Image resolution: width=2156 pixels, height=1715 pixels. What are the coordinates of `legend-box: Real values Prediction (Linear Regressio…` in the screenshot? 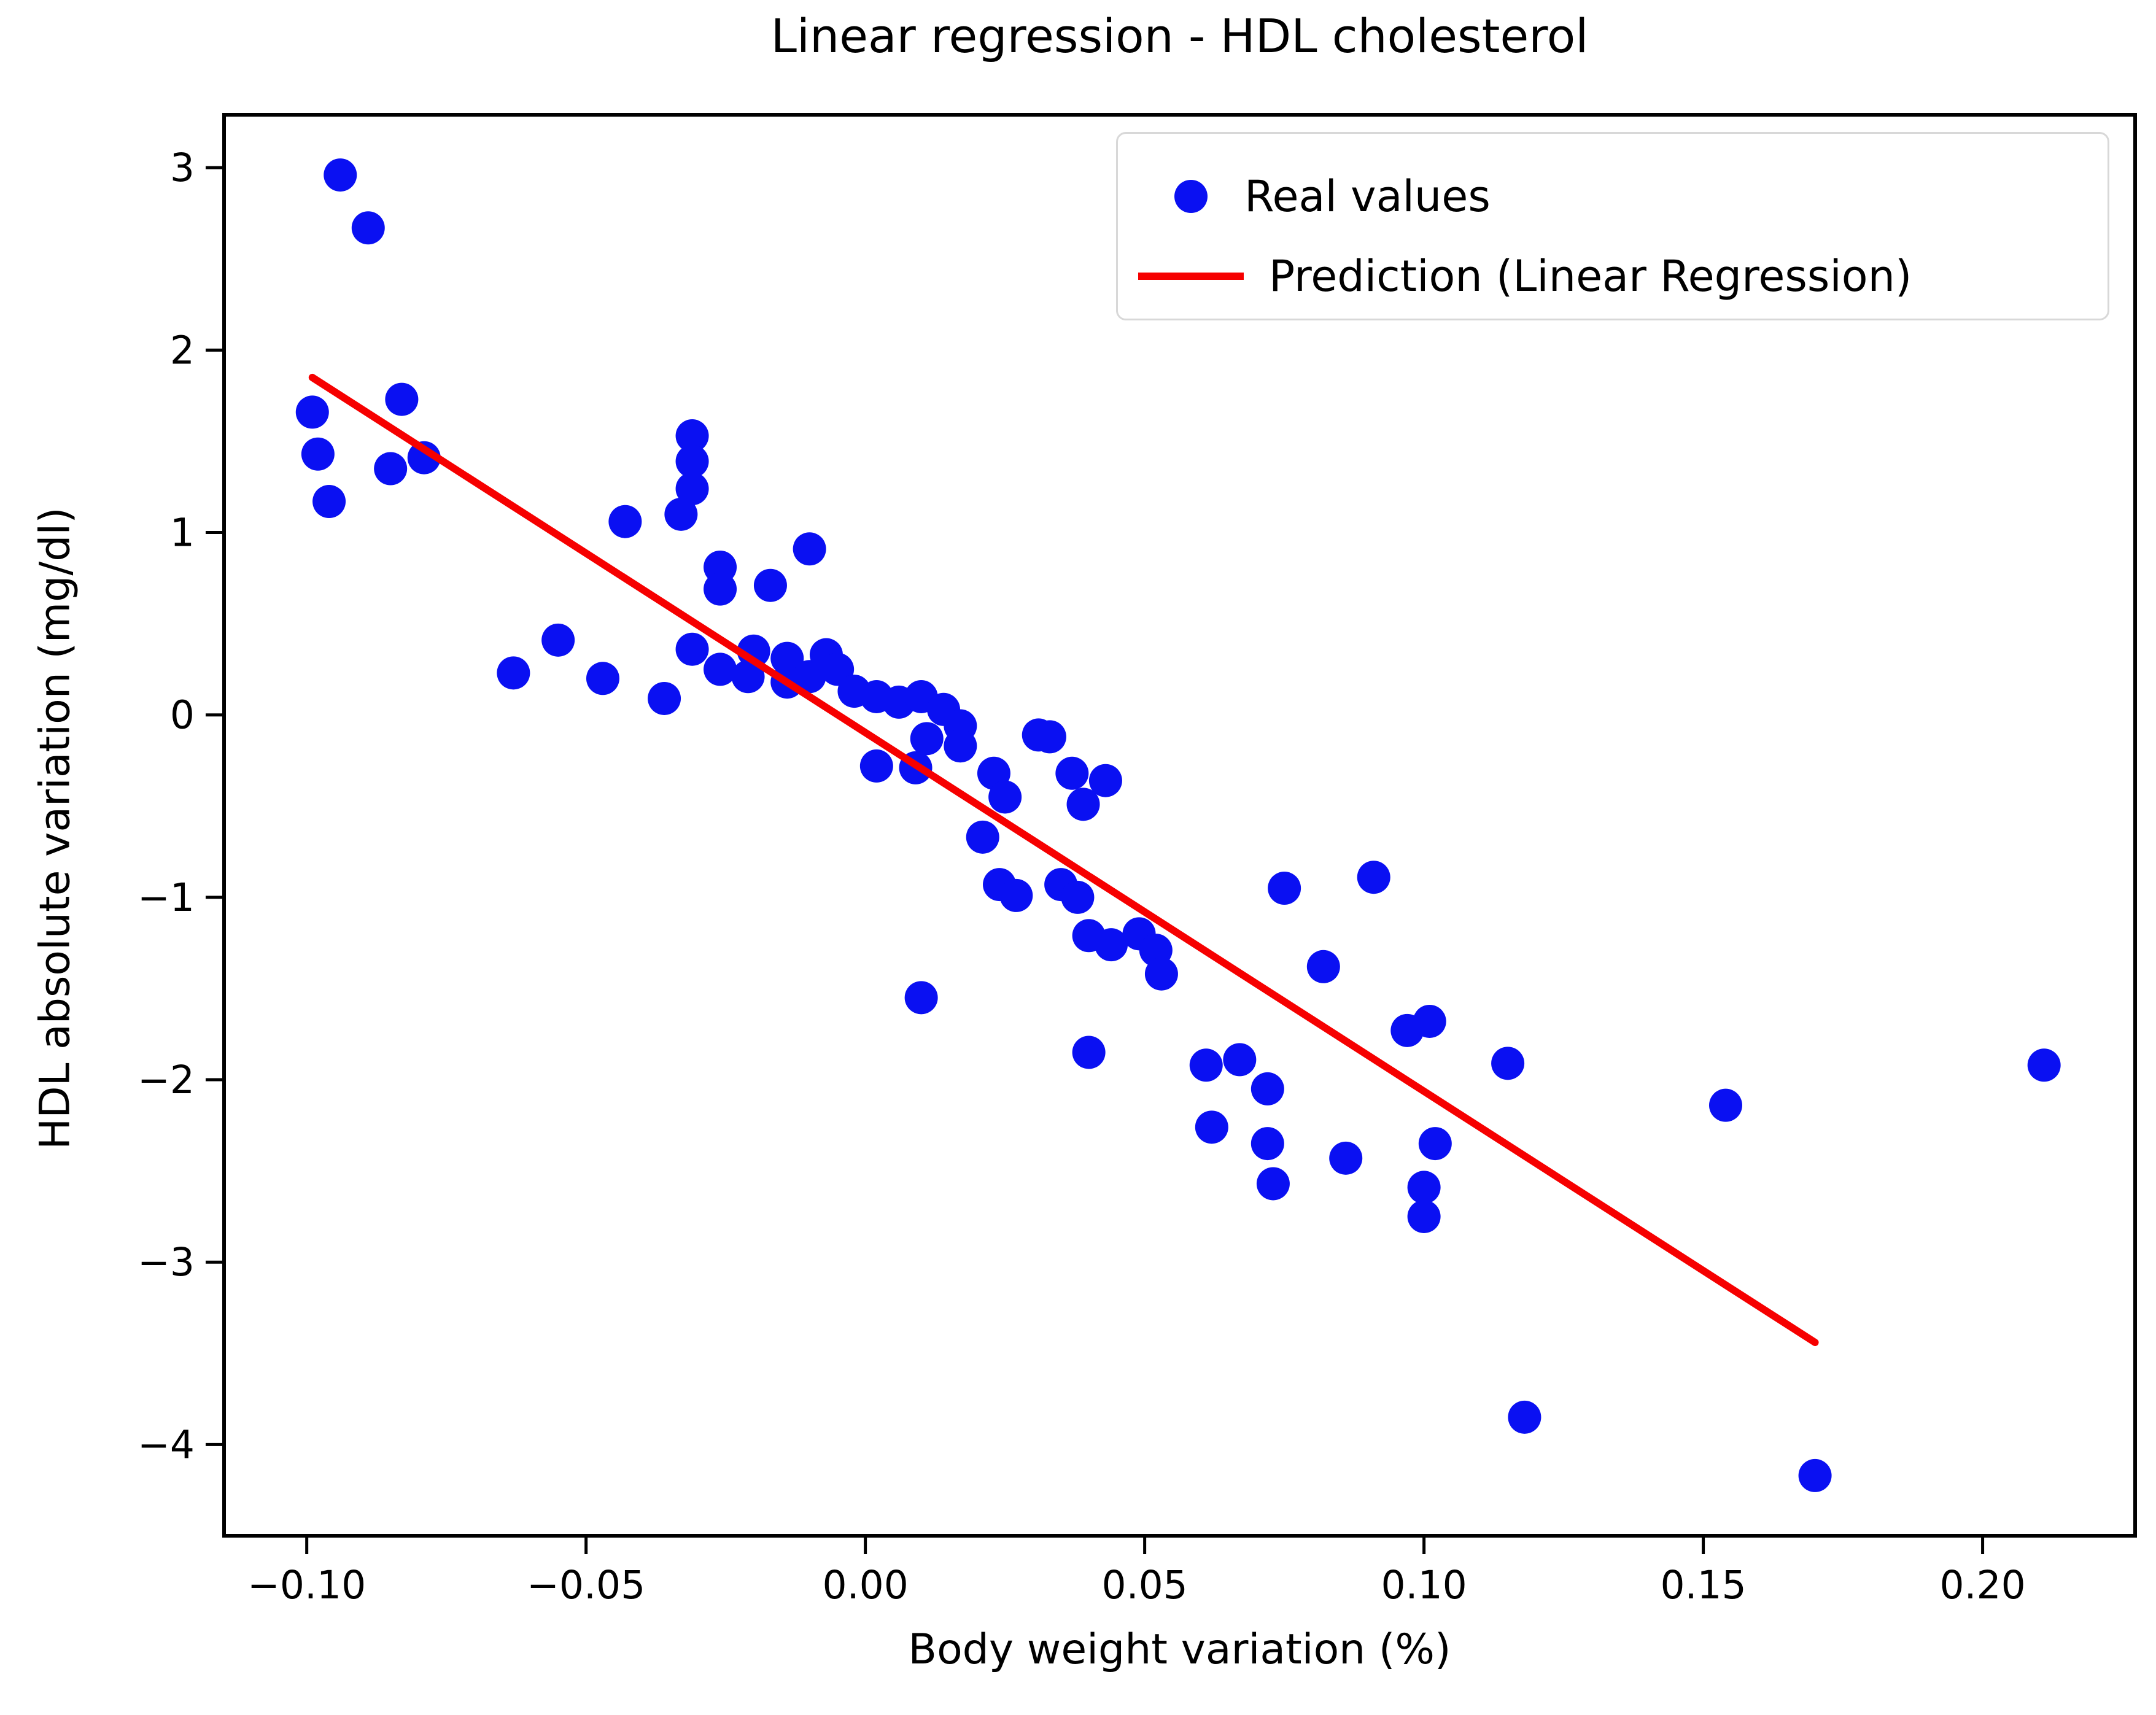 It's located at (1612, 226).